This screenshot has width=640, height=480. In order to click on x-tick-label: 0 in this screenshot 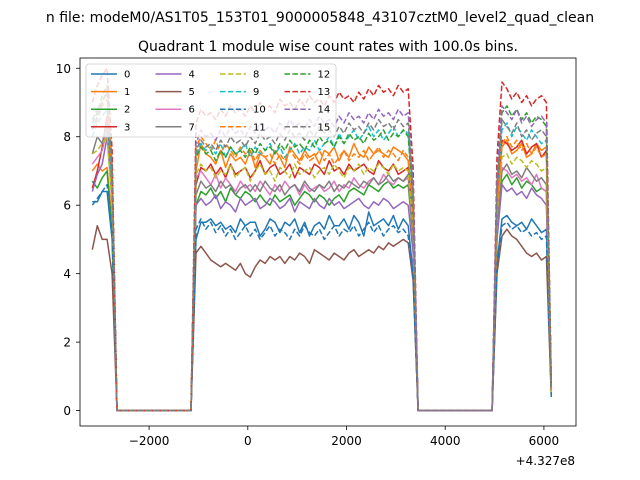, I will do `click(248, 441)`.